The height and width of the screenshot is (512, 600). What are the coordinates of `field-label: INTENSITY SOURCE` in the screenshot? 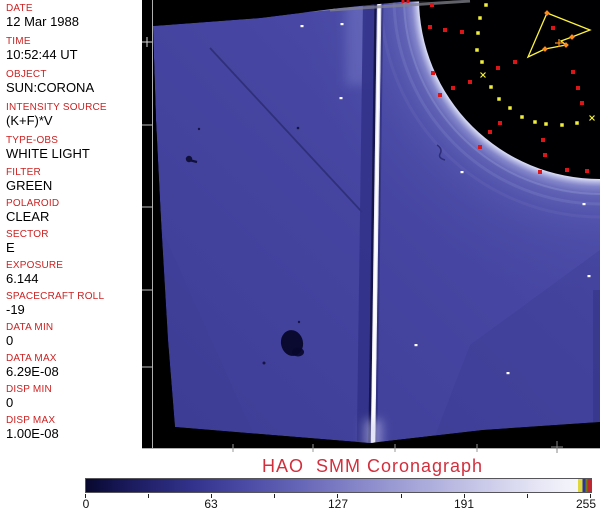 It's located at (56, 107).